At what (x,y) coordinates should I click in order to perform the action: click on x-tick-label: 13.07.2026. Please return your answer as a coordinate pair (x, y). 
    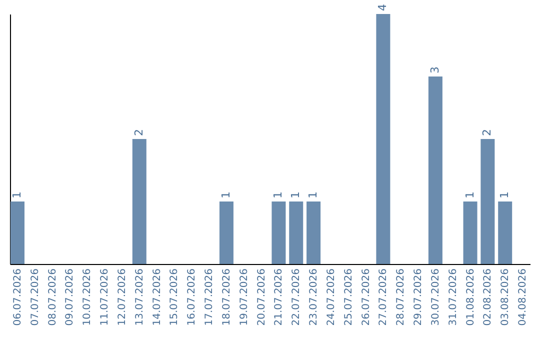
    Looking at the image, I should click on (140, 297).